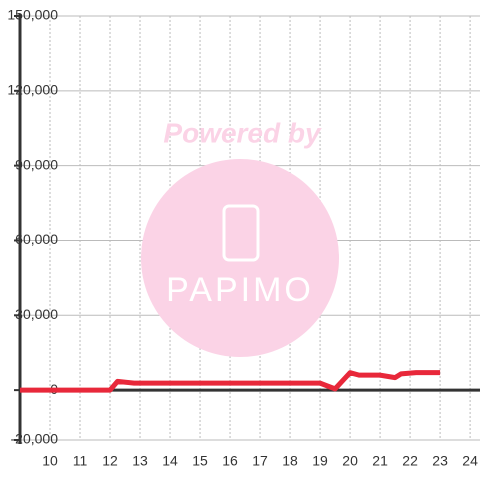 This screenshot has width=480, height=480. What do you see at coordinates (410, 461) in the screenshot?
I see `x-tick-label: 22` at bounding box center [410, 461].